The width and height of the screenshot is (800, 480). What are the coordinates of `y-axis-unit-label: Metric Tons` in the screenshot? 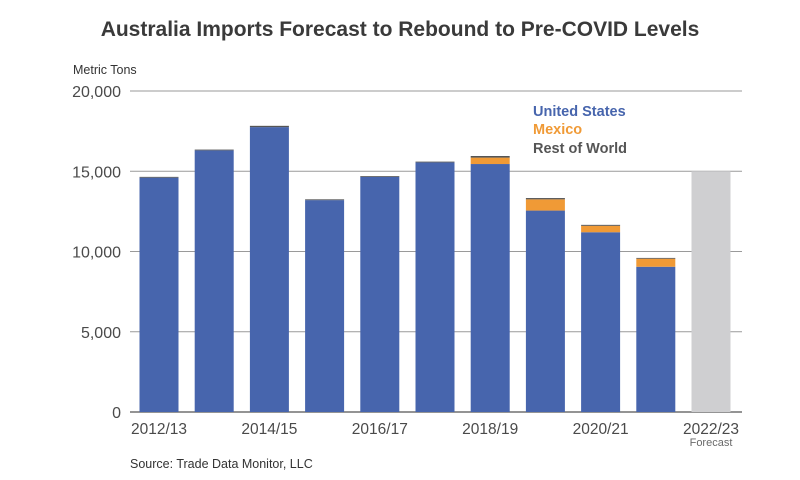 It's located at (105, 70).